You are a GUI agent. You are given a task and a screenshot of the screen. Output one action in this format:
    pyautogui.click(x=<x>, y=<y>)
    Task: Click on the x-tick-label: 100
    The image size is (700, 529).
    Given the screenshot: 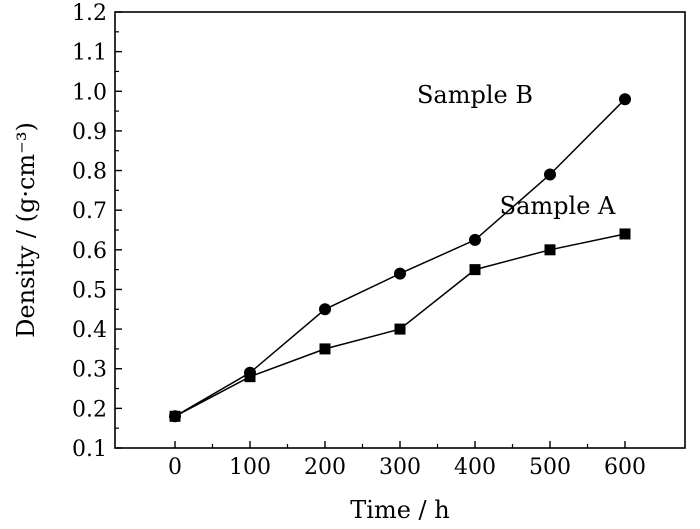 What is the action you would take?
    pyautogui.click(x=250, y=467)
    